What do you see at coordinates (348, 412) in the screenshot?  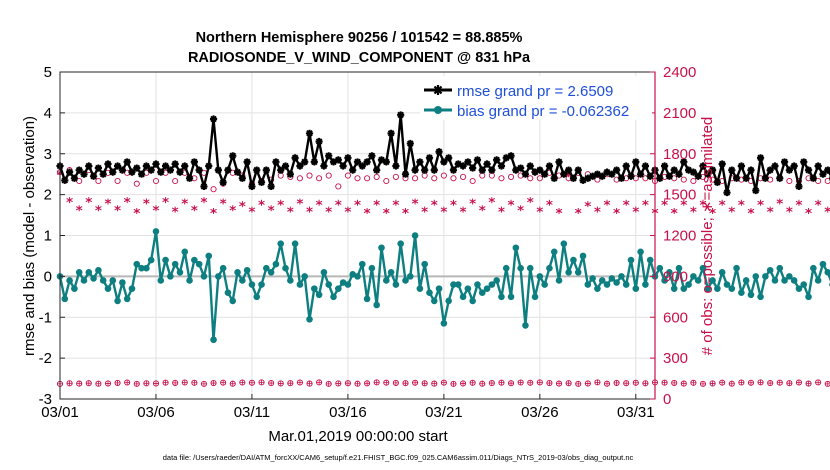 I see `x-tick-label: 03/16` at bounding box center [348, 412].